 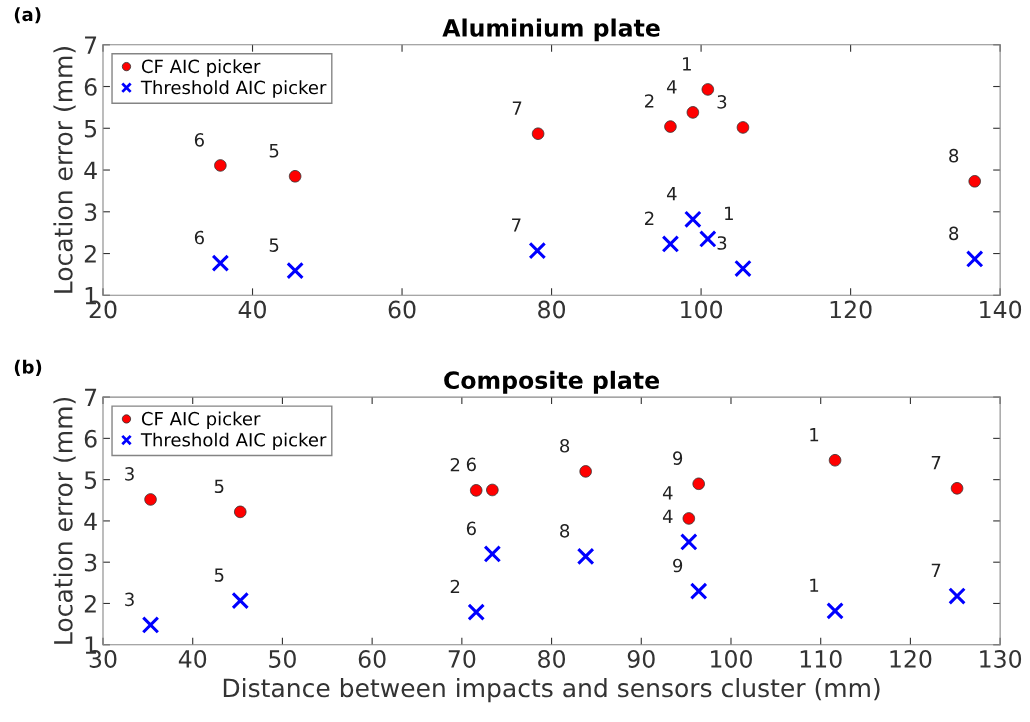 What do you see at coordinates (551, 690) in the screenshot?
I see `x-axis-title: Distance between impacts and sensors cluster (mm)` at bounding box center [551, 690].